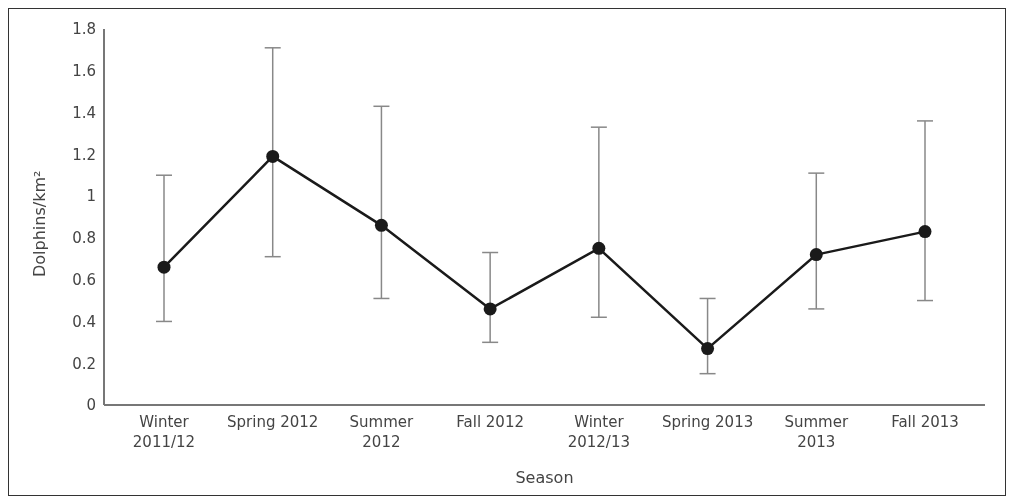 The image size is (1014, 504). Describe the element at coordinates (84, 29) in the screenshot. I see `y-tick-label: 1.8` at that location.